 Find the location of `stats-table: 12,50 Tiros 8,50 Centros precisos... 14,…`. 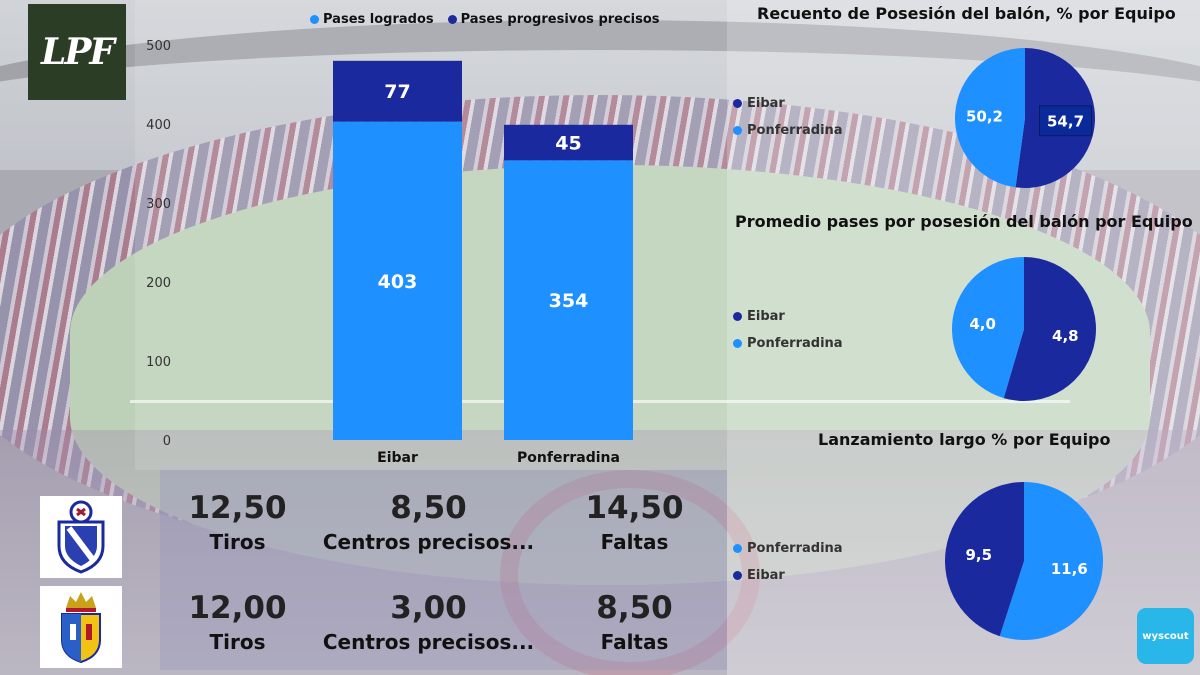

stats-table: 12,50 Tiros 8,50 Centros precisos... 14,… is located at coordinates (443, 570).